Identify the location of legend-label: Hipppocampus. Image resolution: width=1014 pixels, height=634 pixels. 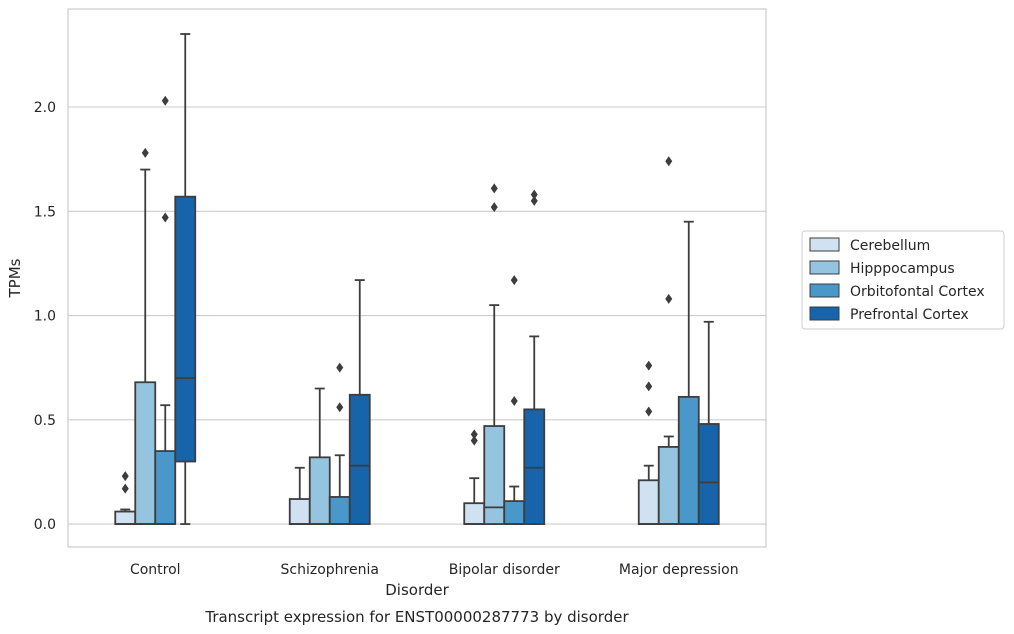
(902, 269).